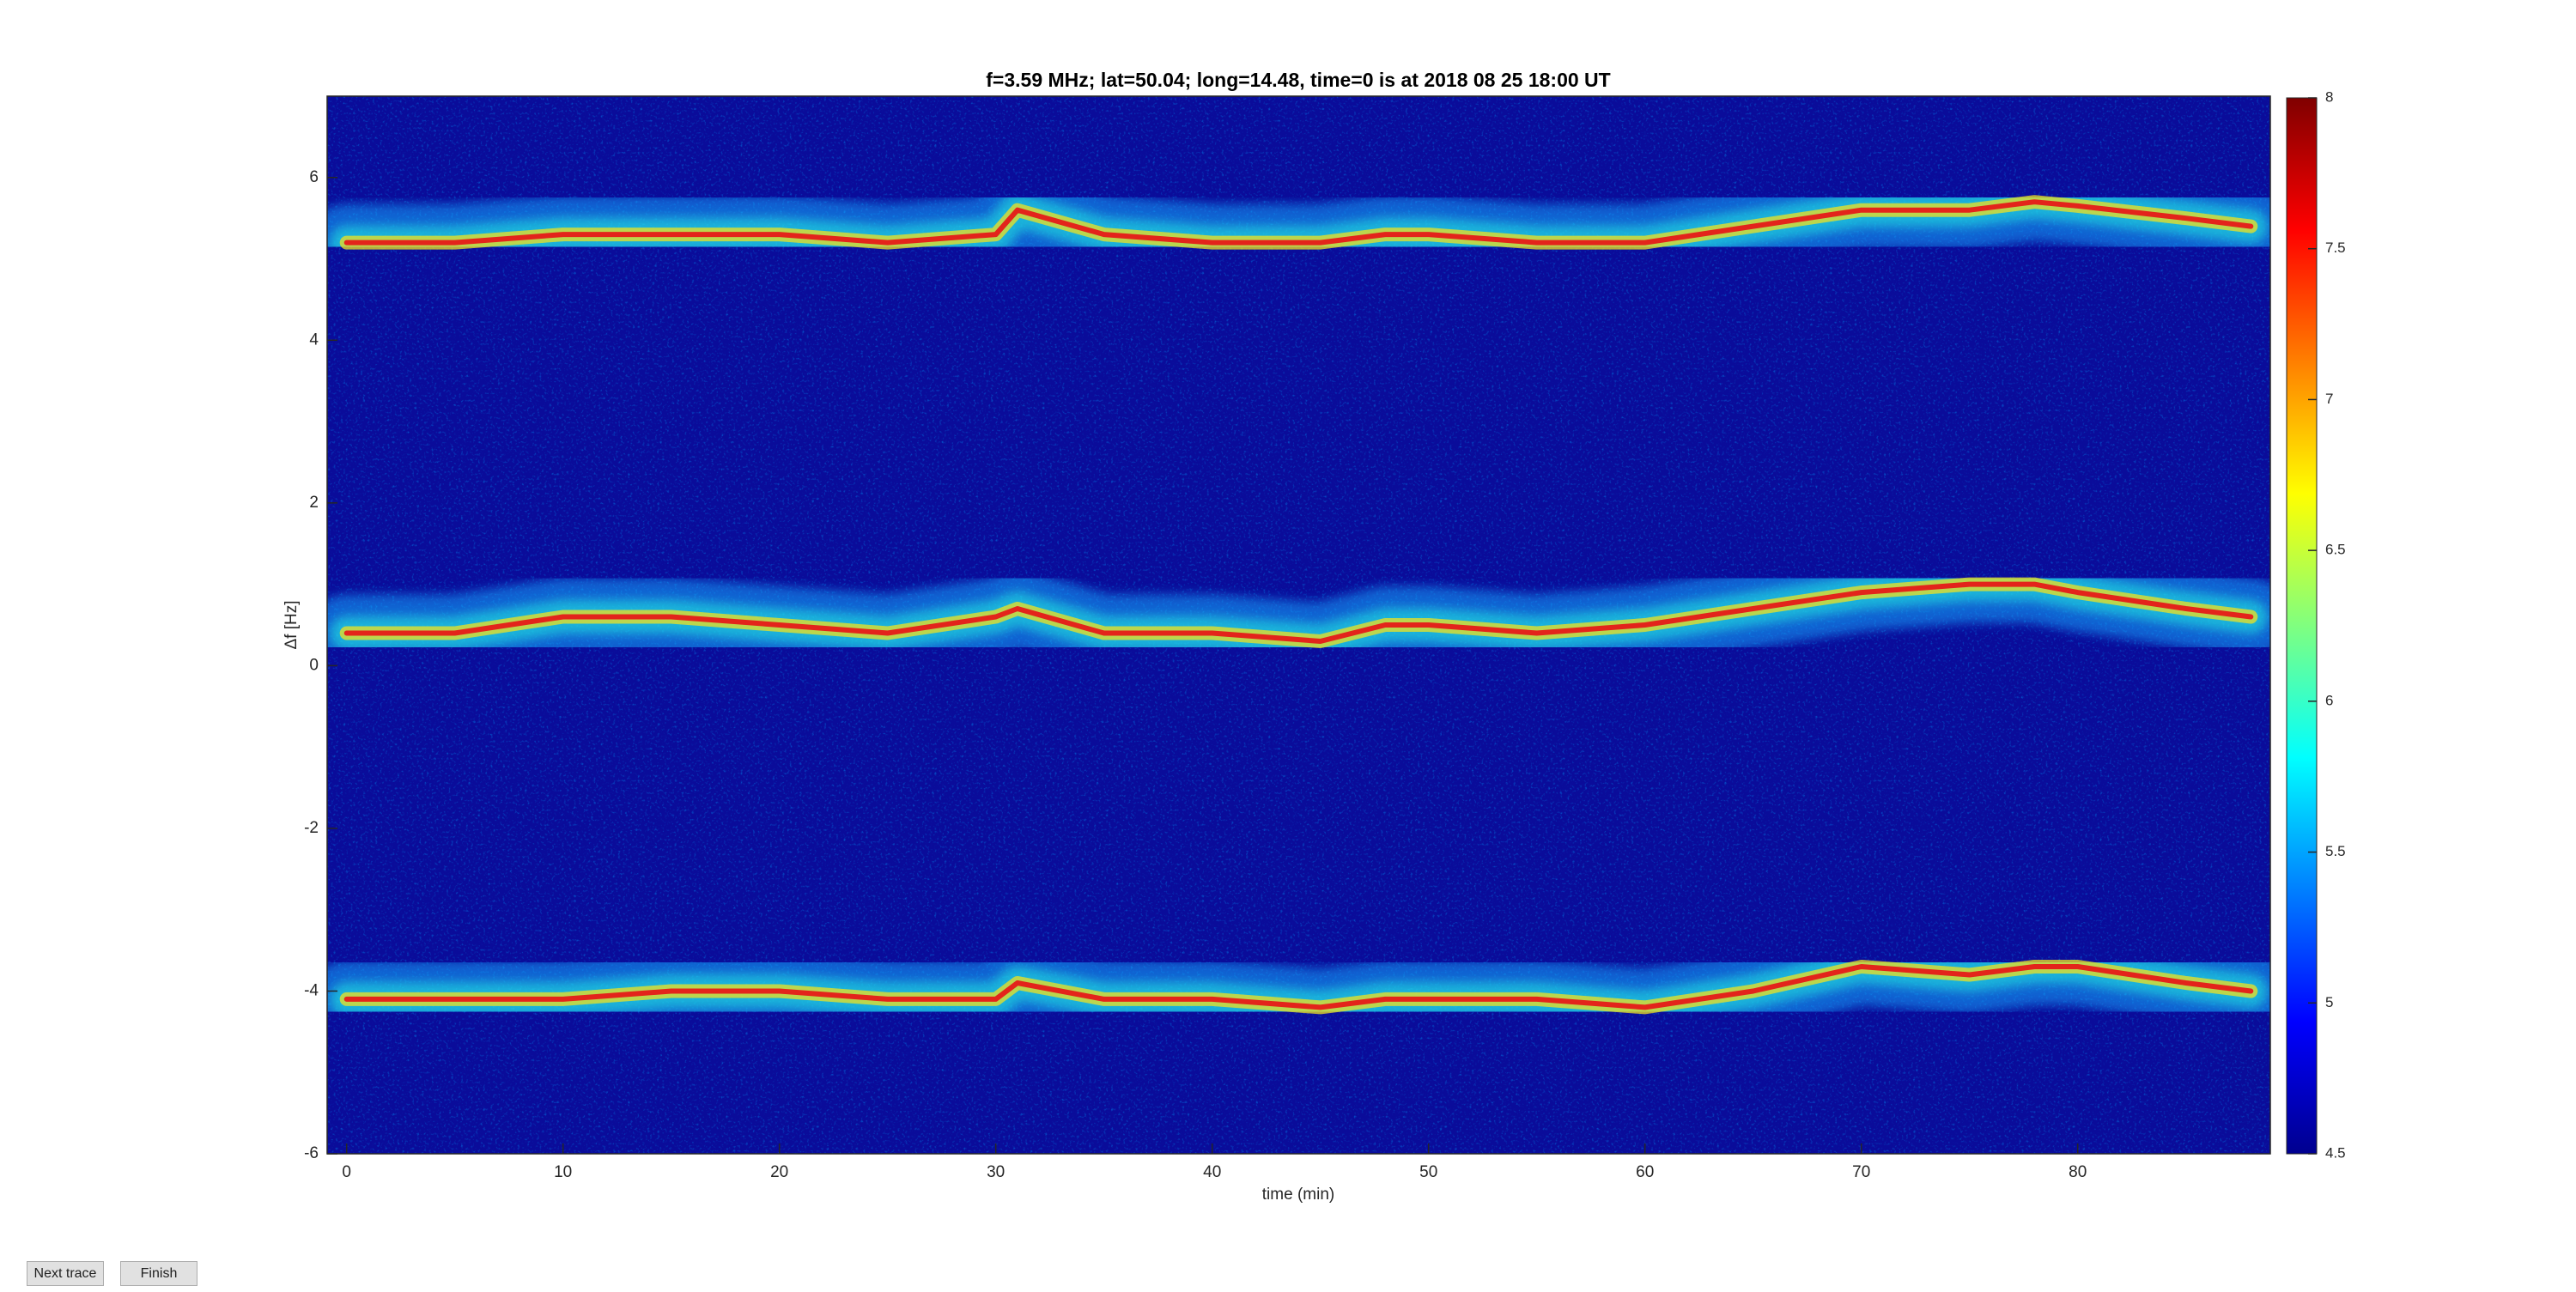 Image resolution: width=2576 pixels, height=1292 pixels. I want to click on x-tick-label: 40, so click(1212, 1172).